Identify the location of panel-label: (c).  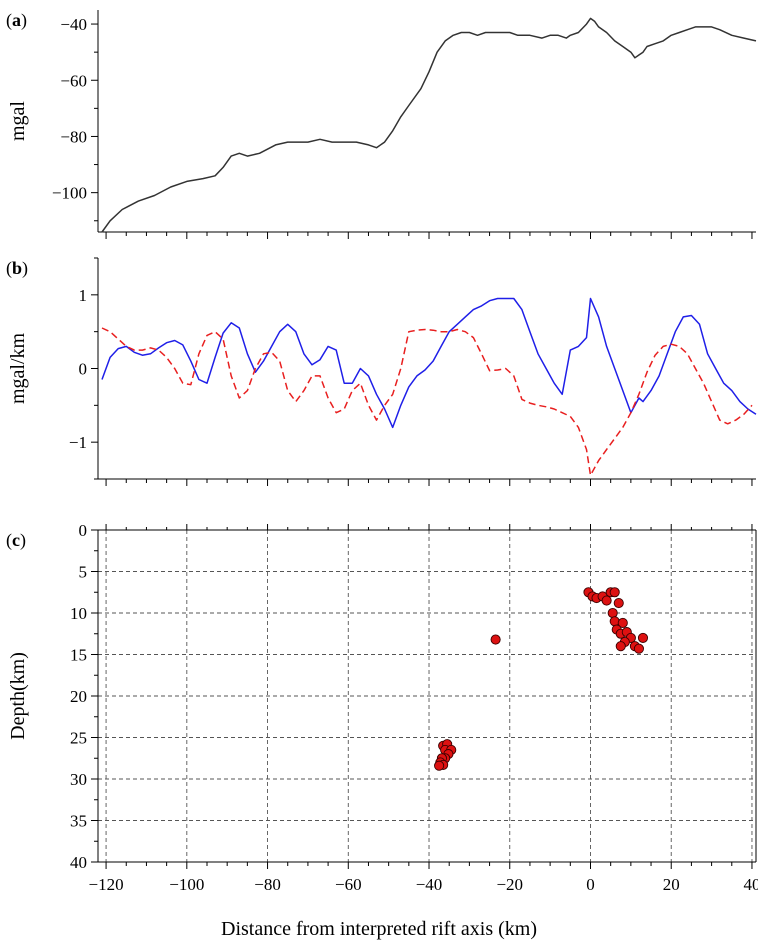
(16, 540).